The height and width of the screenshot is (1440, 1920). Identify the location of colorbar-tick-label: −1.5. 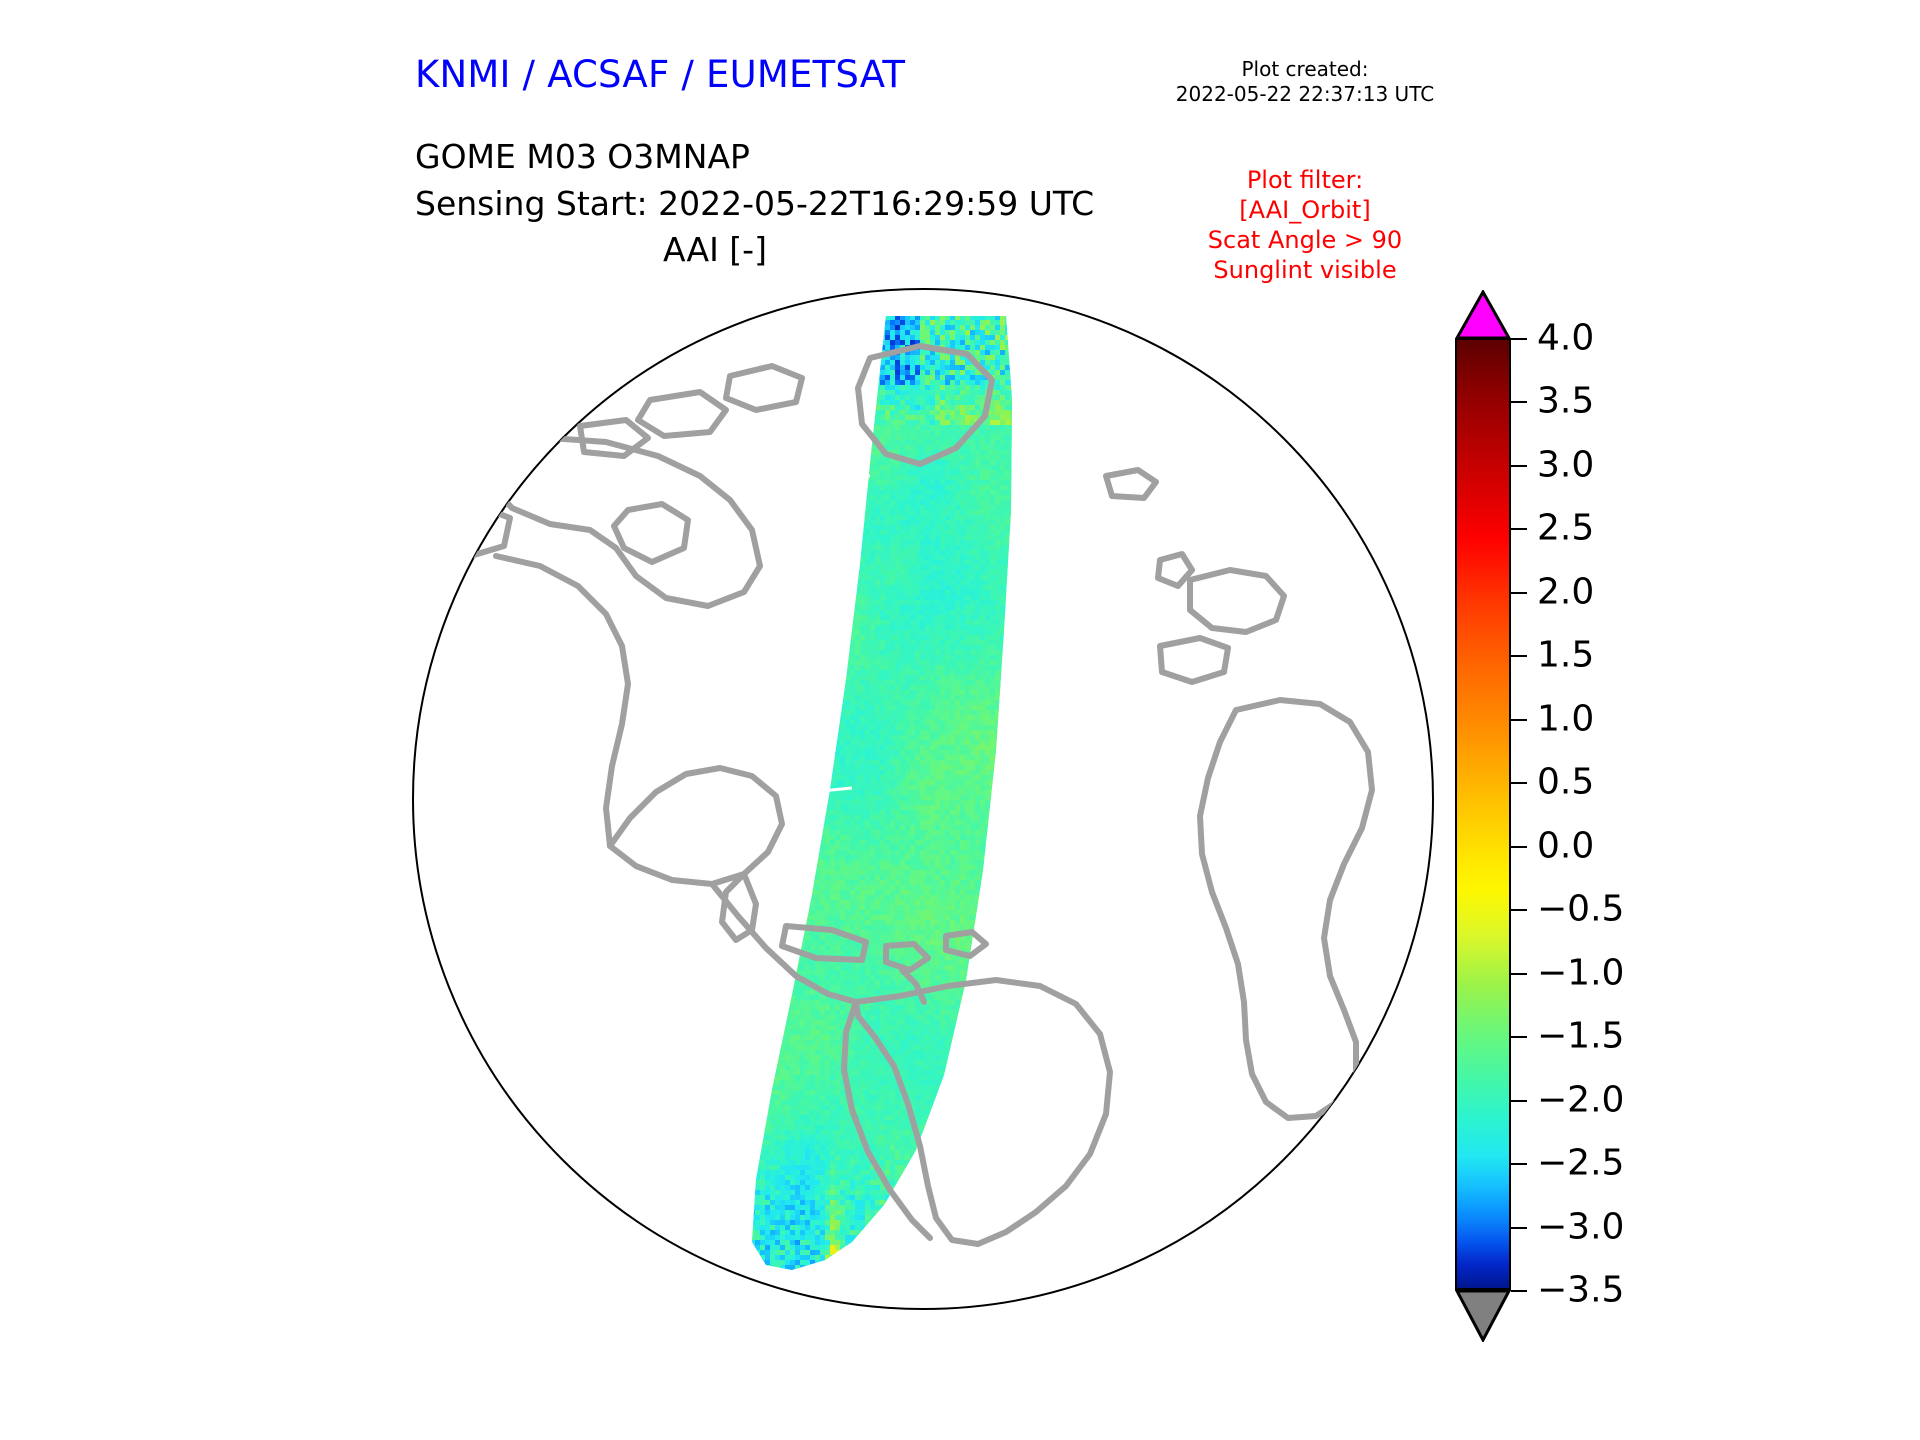
(1581, 1036).